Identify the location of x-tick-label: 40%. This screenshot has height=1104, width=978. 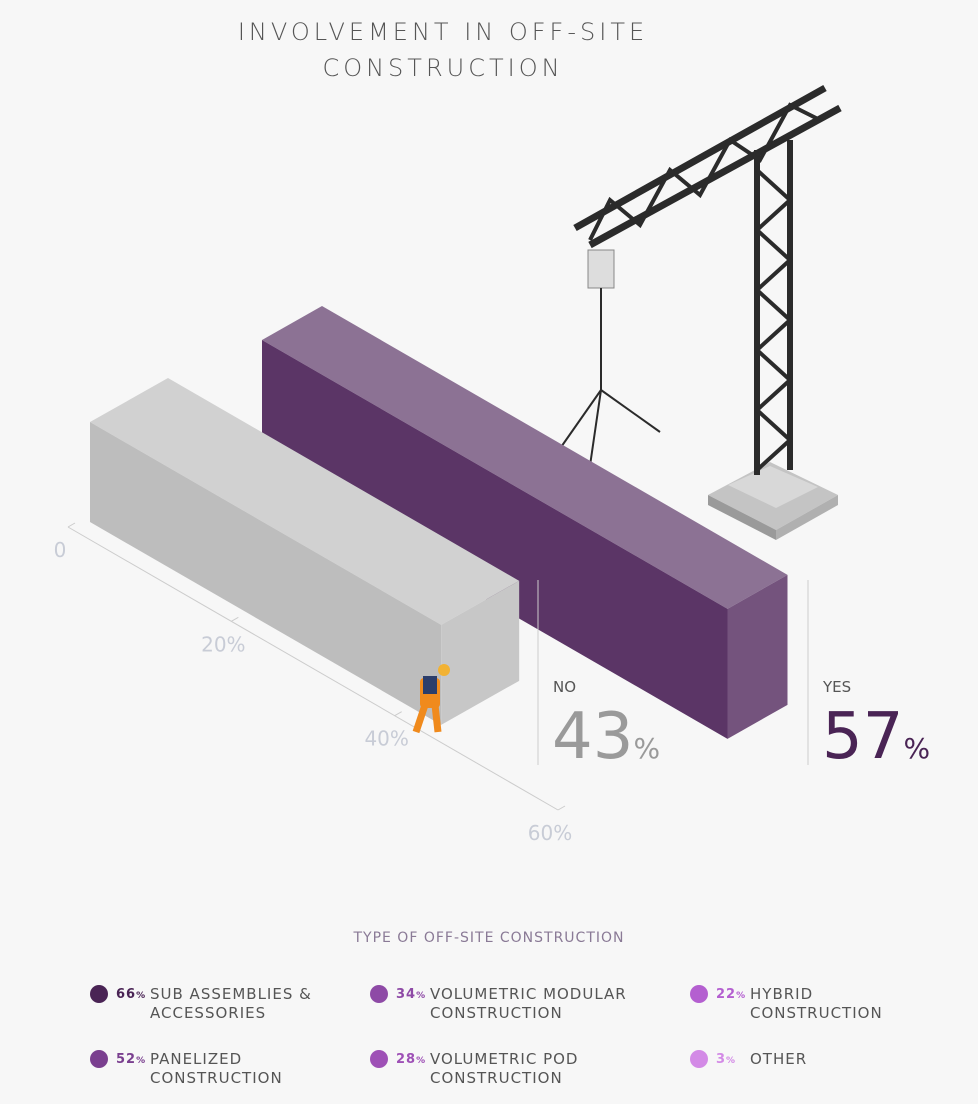
(386, 739).